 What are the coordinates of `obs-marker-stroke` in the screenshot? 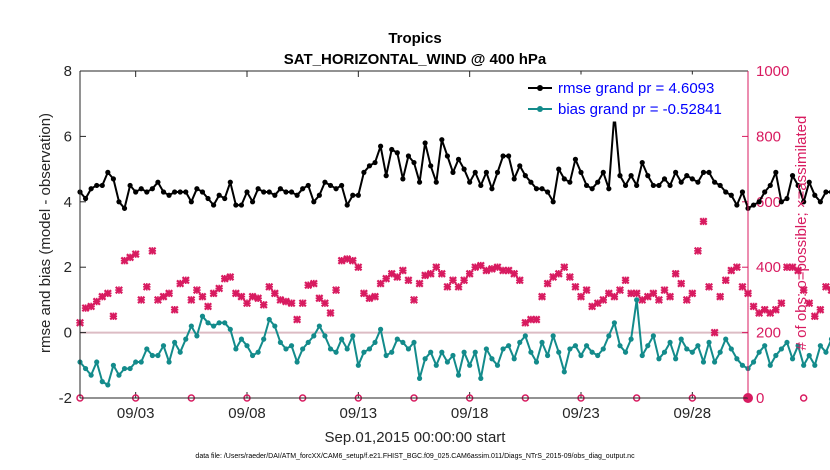 It's located at (828, 288).